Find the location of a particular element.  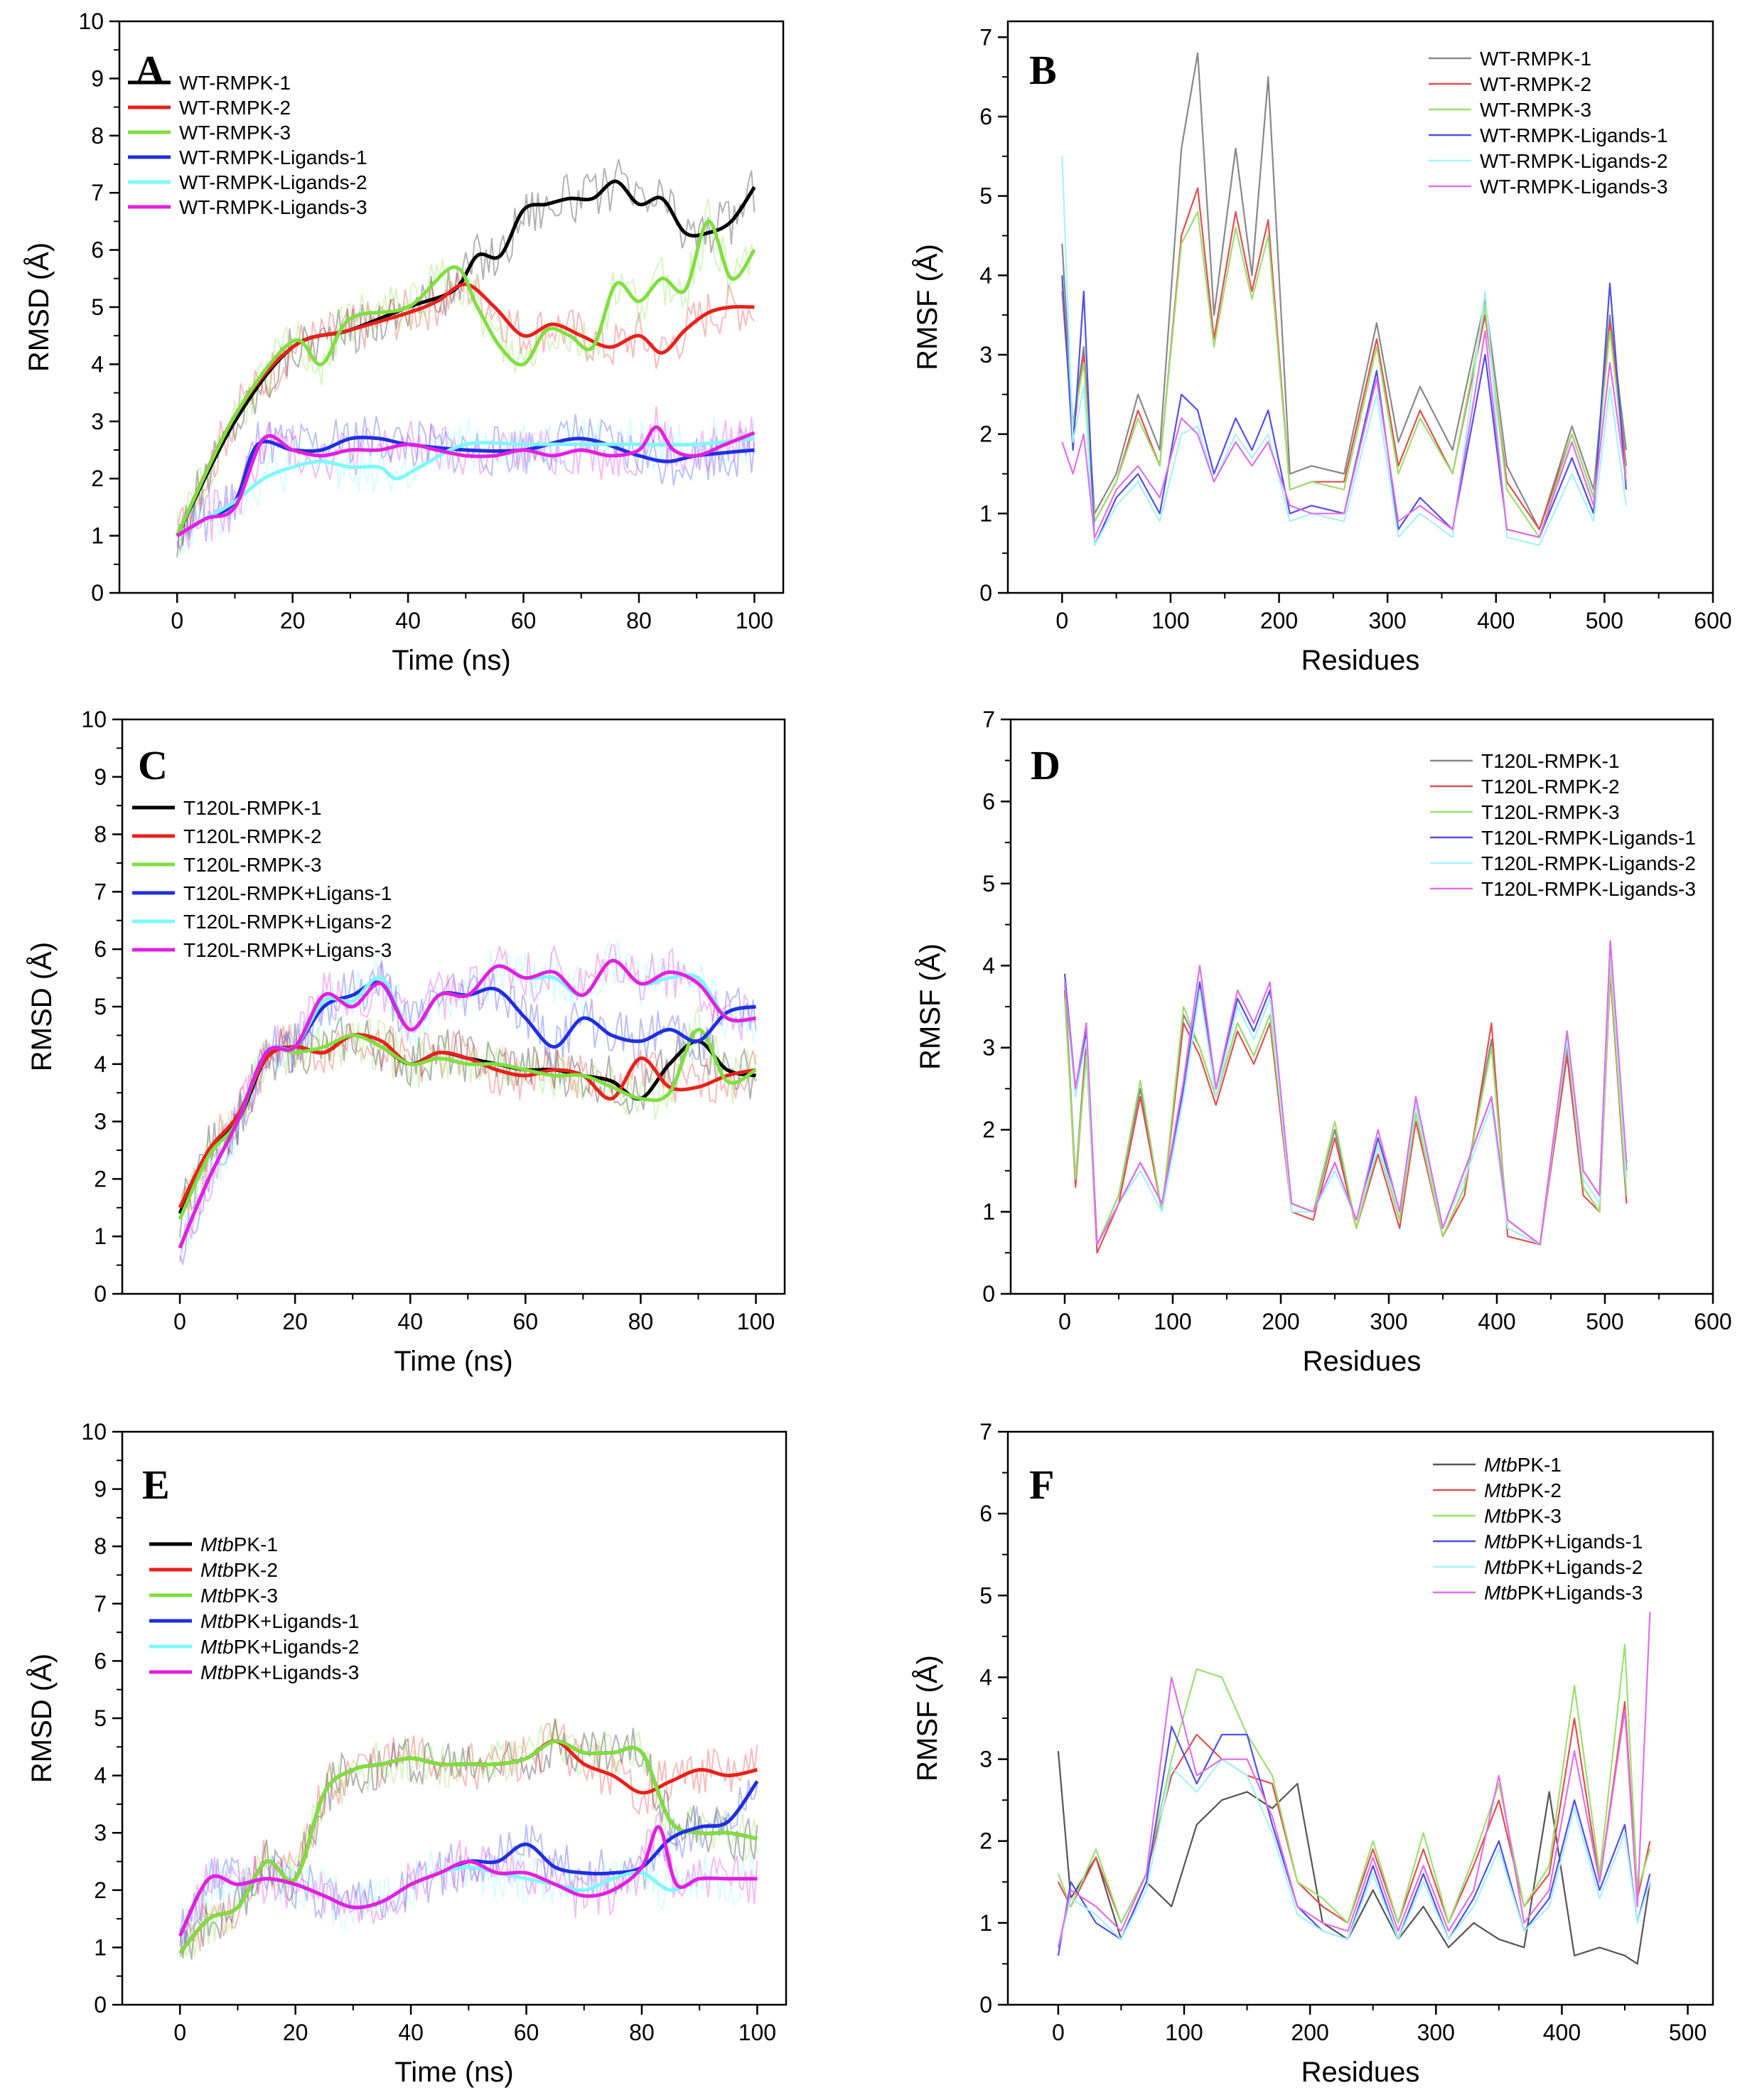

legend-label: WT-RMPK-Ligands-3 is located at coordinates (1574, 187).